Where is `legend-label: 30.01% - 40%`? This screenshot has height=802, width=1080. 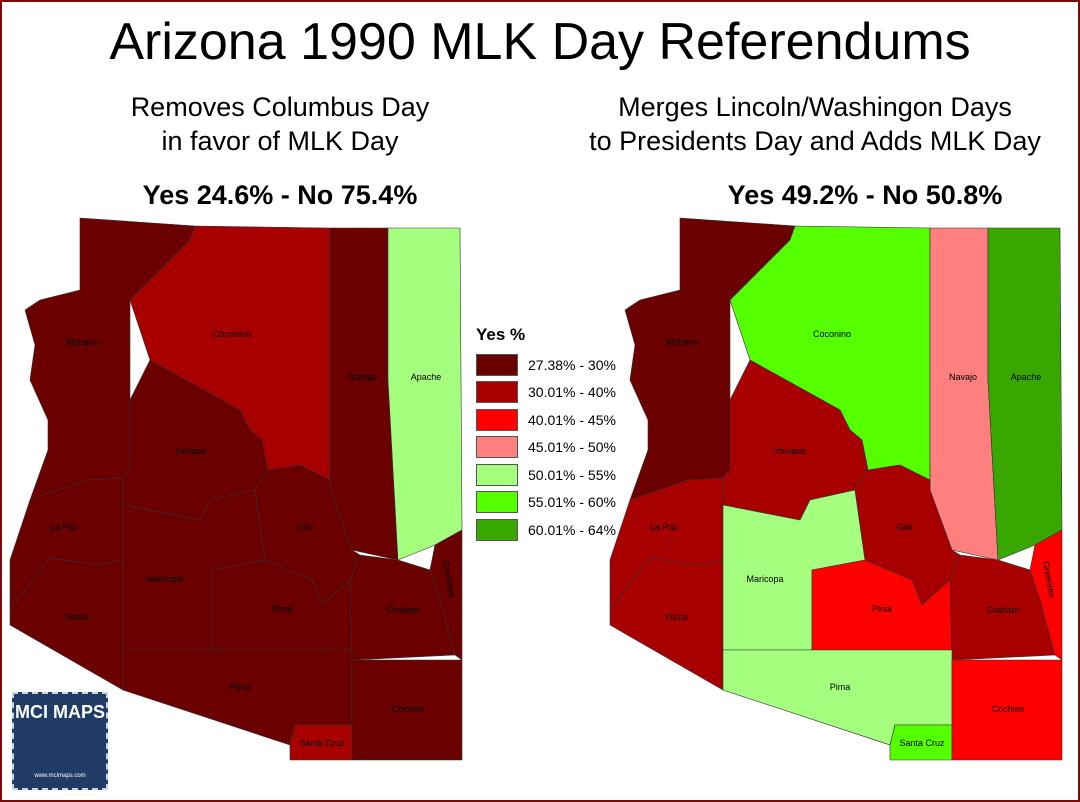
legend-label: 30.01% - 40% is located at coordinates (572, 392).